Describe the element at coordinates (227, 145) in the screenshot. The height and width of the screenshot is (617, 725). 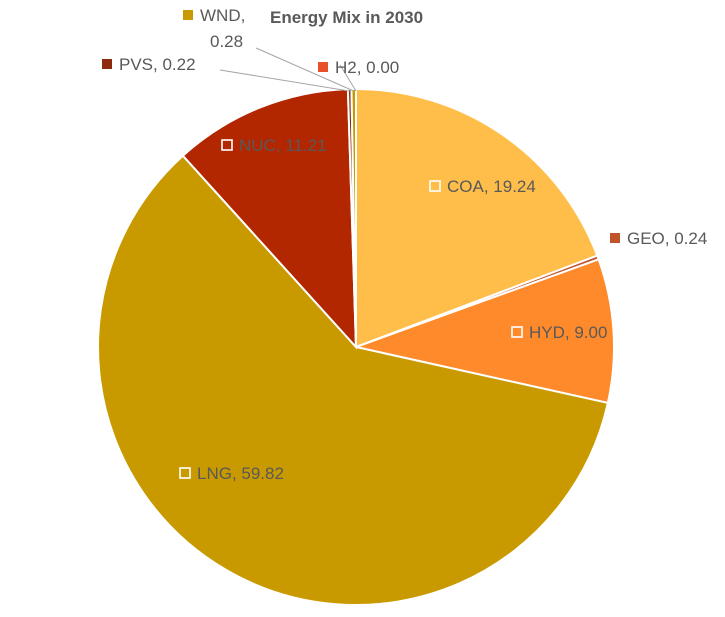
I see `label-key-nuc` at that location.